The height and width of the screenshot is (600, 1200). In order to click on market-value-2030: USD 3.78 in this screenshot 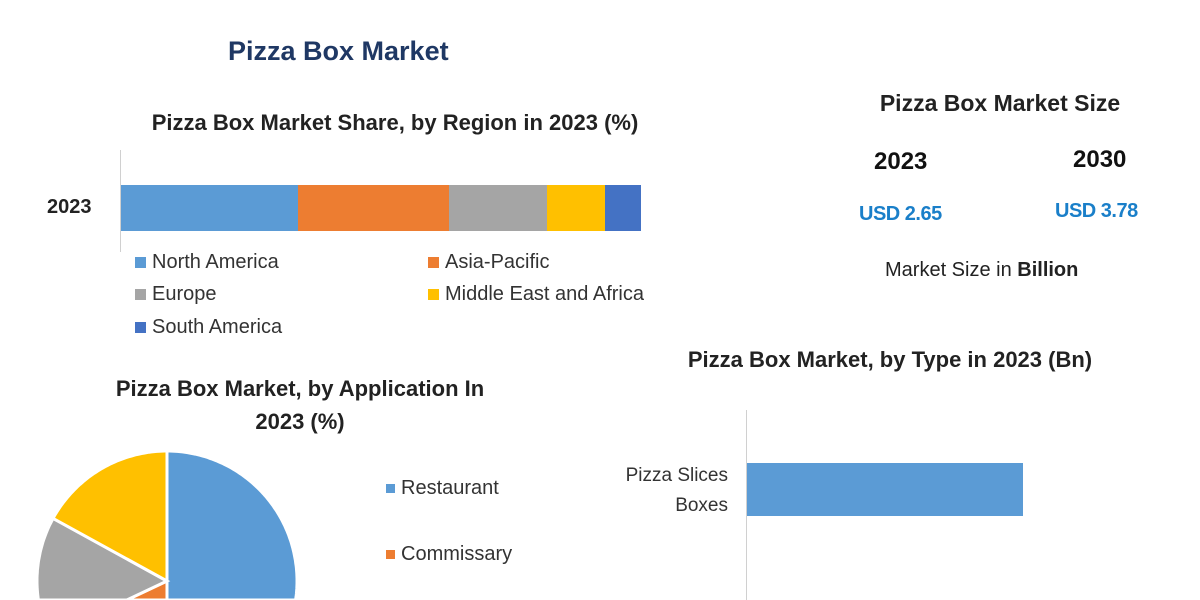, I will do `click(1096, 211)`.